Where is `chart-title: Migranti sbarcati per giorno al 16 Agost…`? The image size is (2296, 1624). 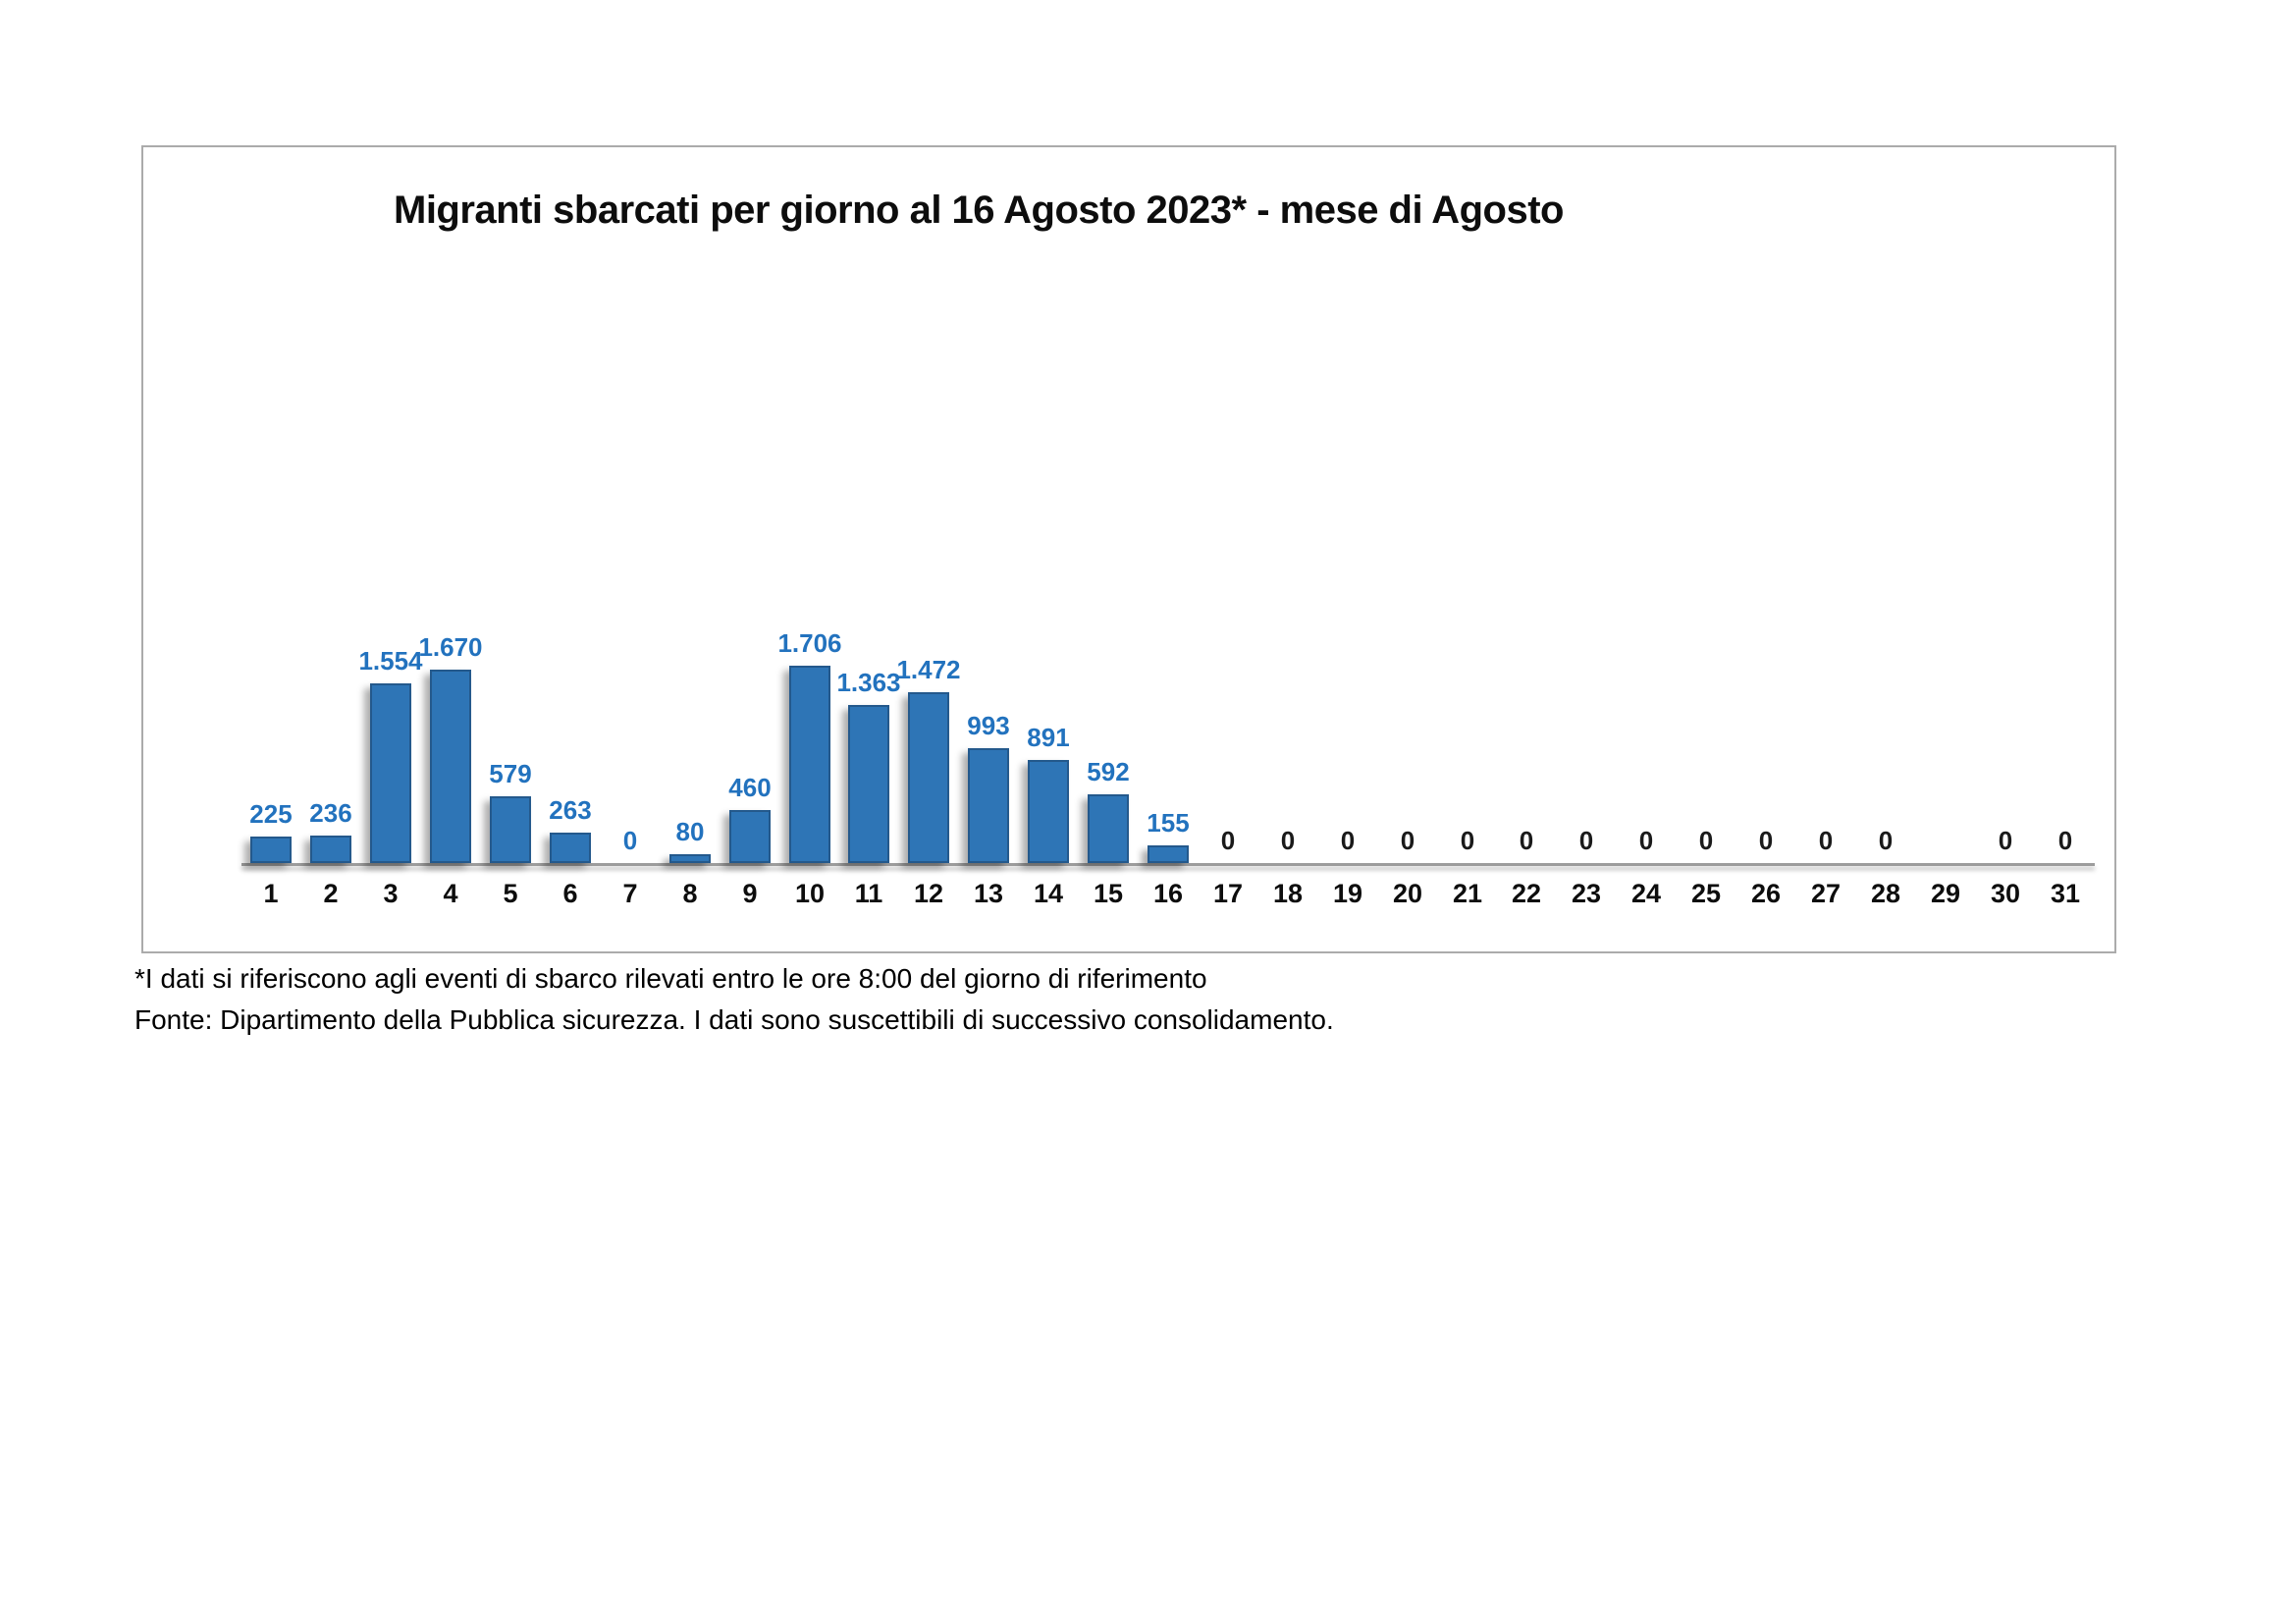 chart-title: Migranti sbarcati per giorno al 16 Agost… is located at coordinates (979, 210).